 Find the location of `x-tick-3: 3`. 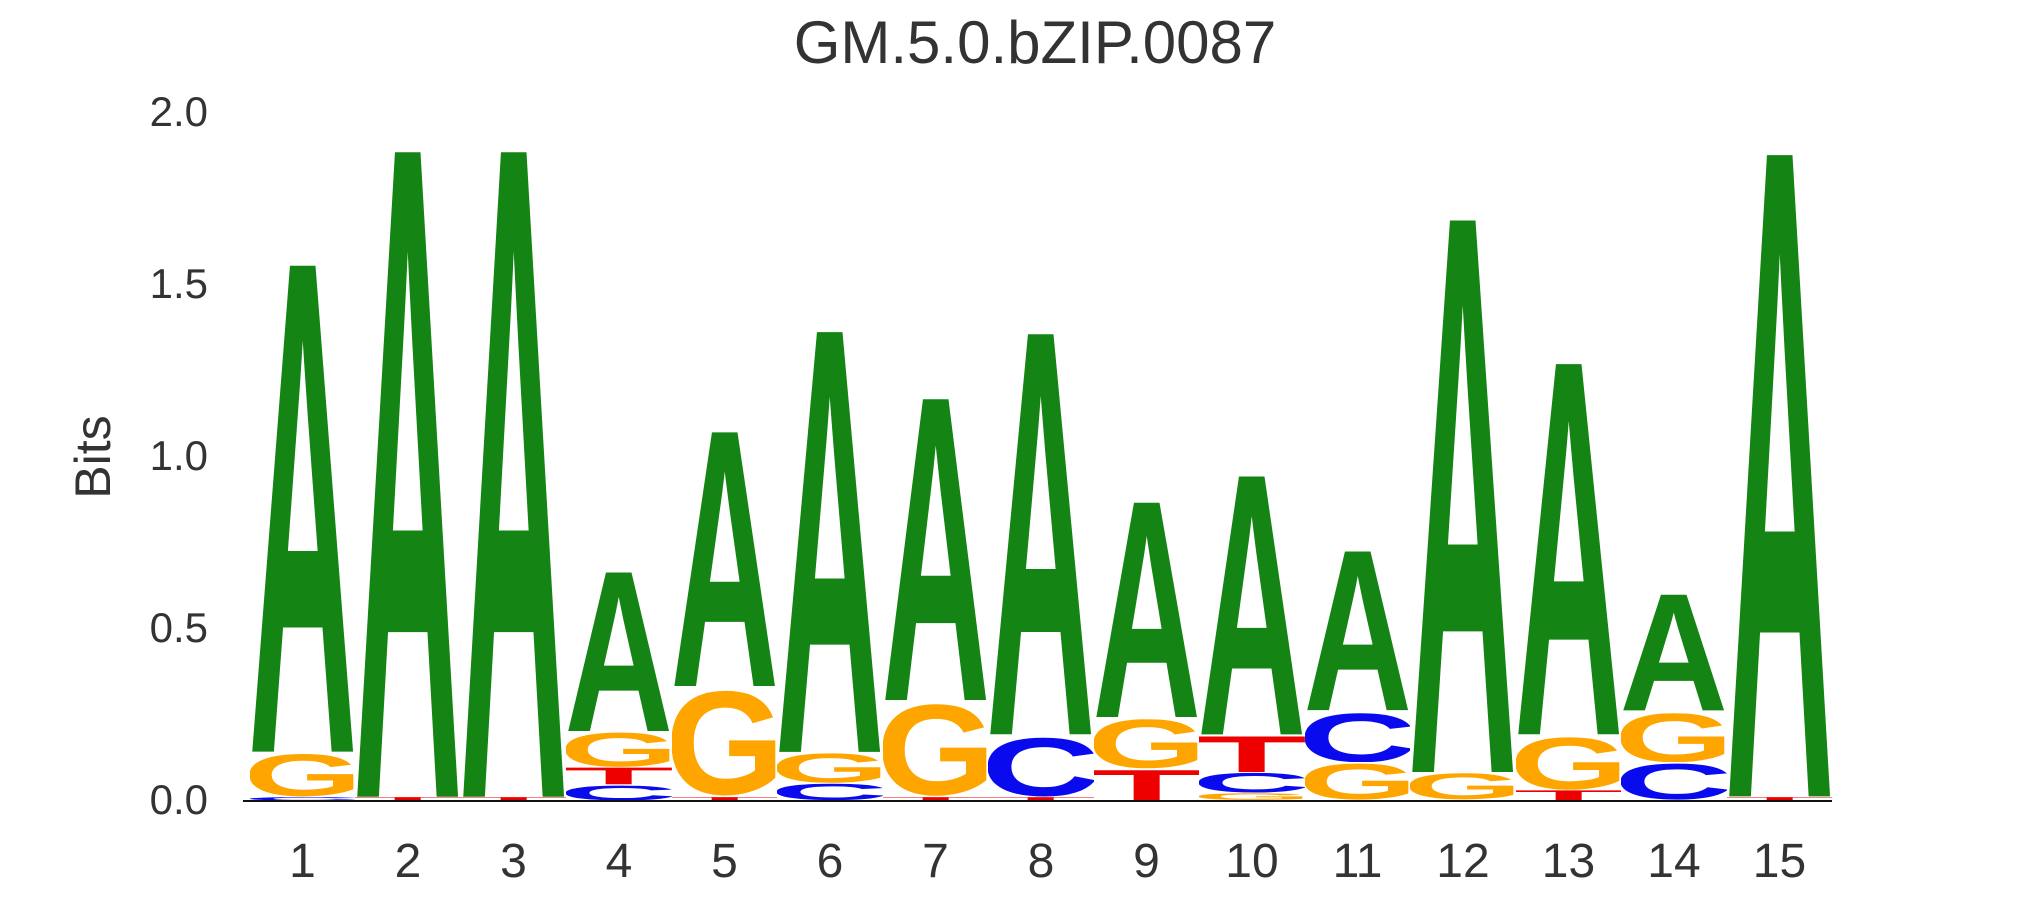

x-tick-3: 3 is located at coordinates (513, 861).